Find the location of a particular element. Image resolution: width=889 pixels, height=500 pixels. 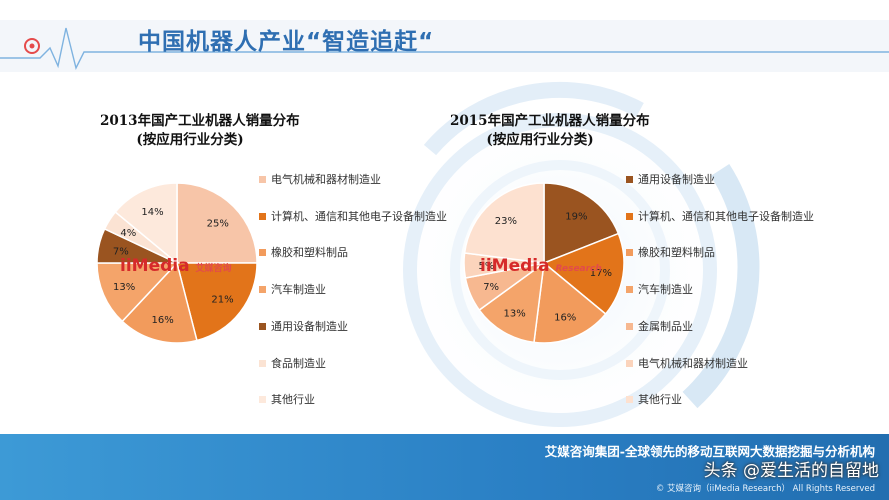

chart1-legend-label-1: 电气机械和器材制造业 is located at coordinates (326, 179).